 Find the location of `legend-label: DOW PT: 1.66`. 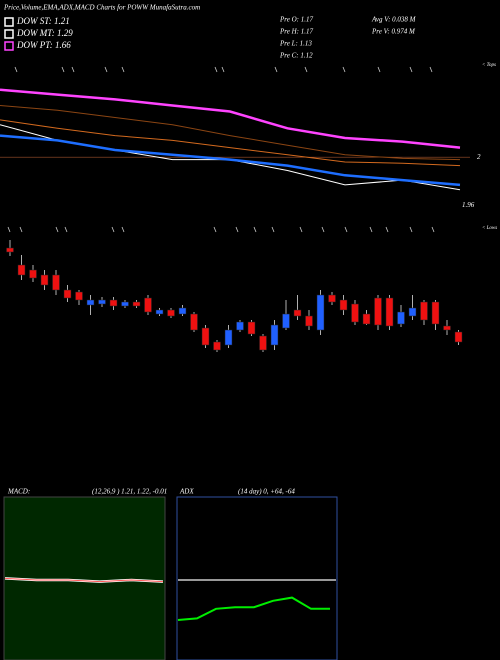

legend-label: DOW PT: 1.66 is located at coordinates (43, 45).